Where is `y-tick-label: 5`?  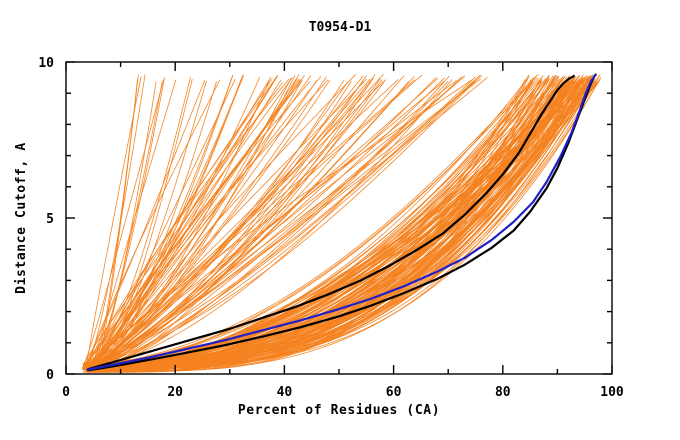 y-tick-label: 5 is located at coordinates (50, 219).